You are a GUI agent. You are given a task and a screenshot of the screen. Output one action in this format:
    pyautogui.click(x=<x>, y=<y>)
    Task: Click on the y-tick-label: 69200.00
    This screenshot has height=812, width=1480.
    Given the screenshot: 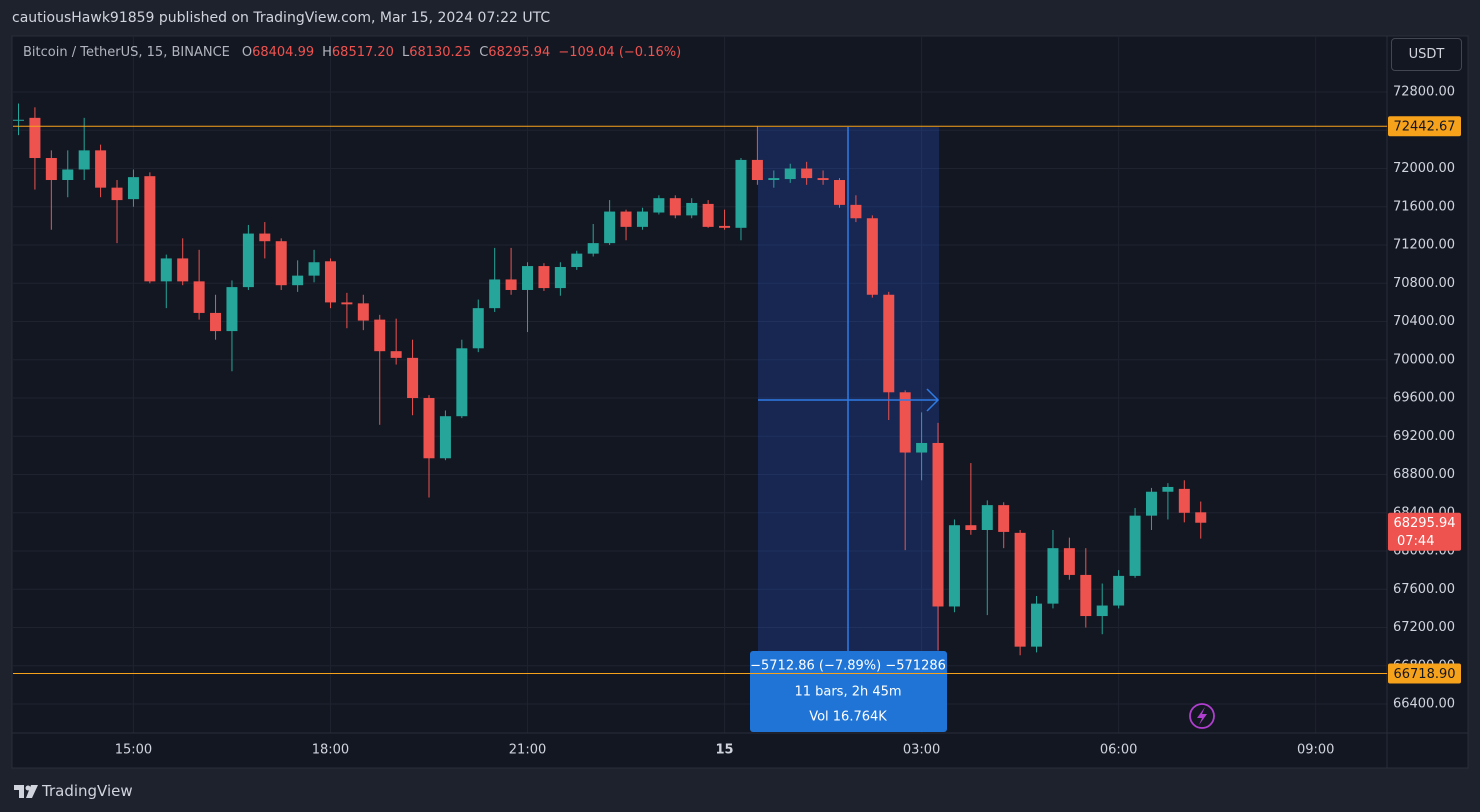 What is the action you would take?
    pyautogui.click(x=1424, y=436)
    